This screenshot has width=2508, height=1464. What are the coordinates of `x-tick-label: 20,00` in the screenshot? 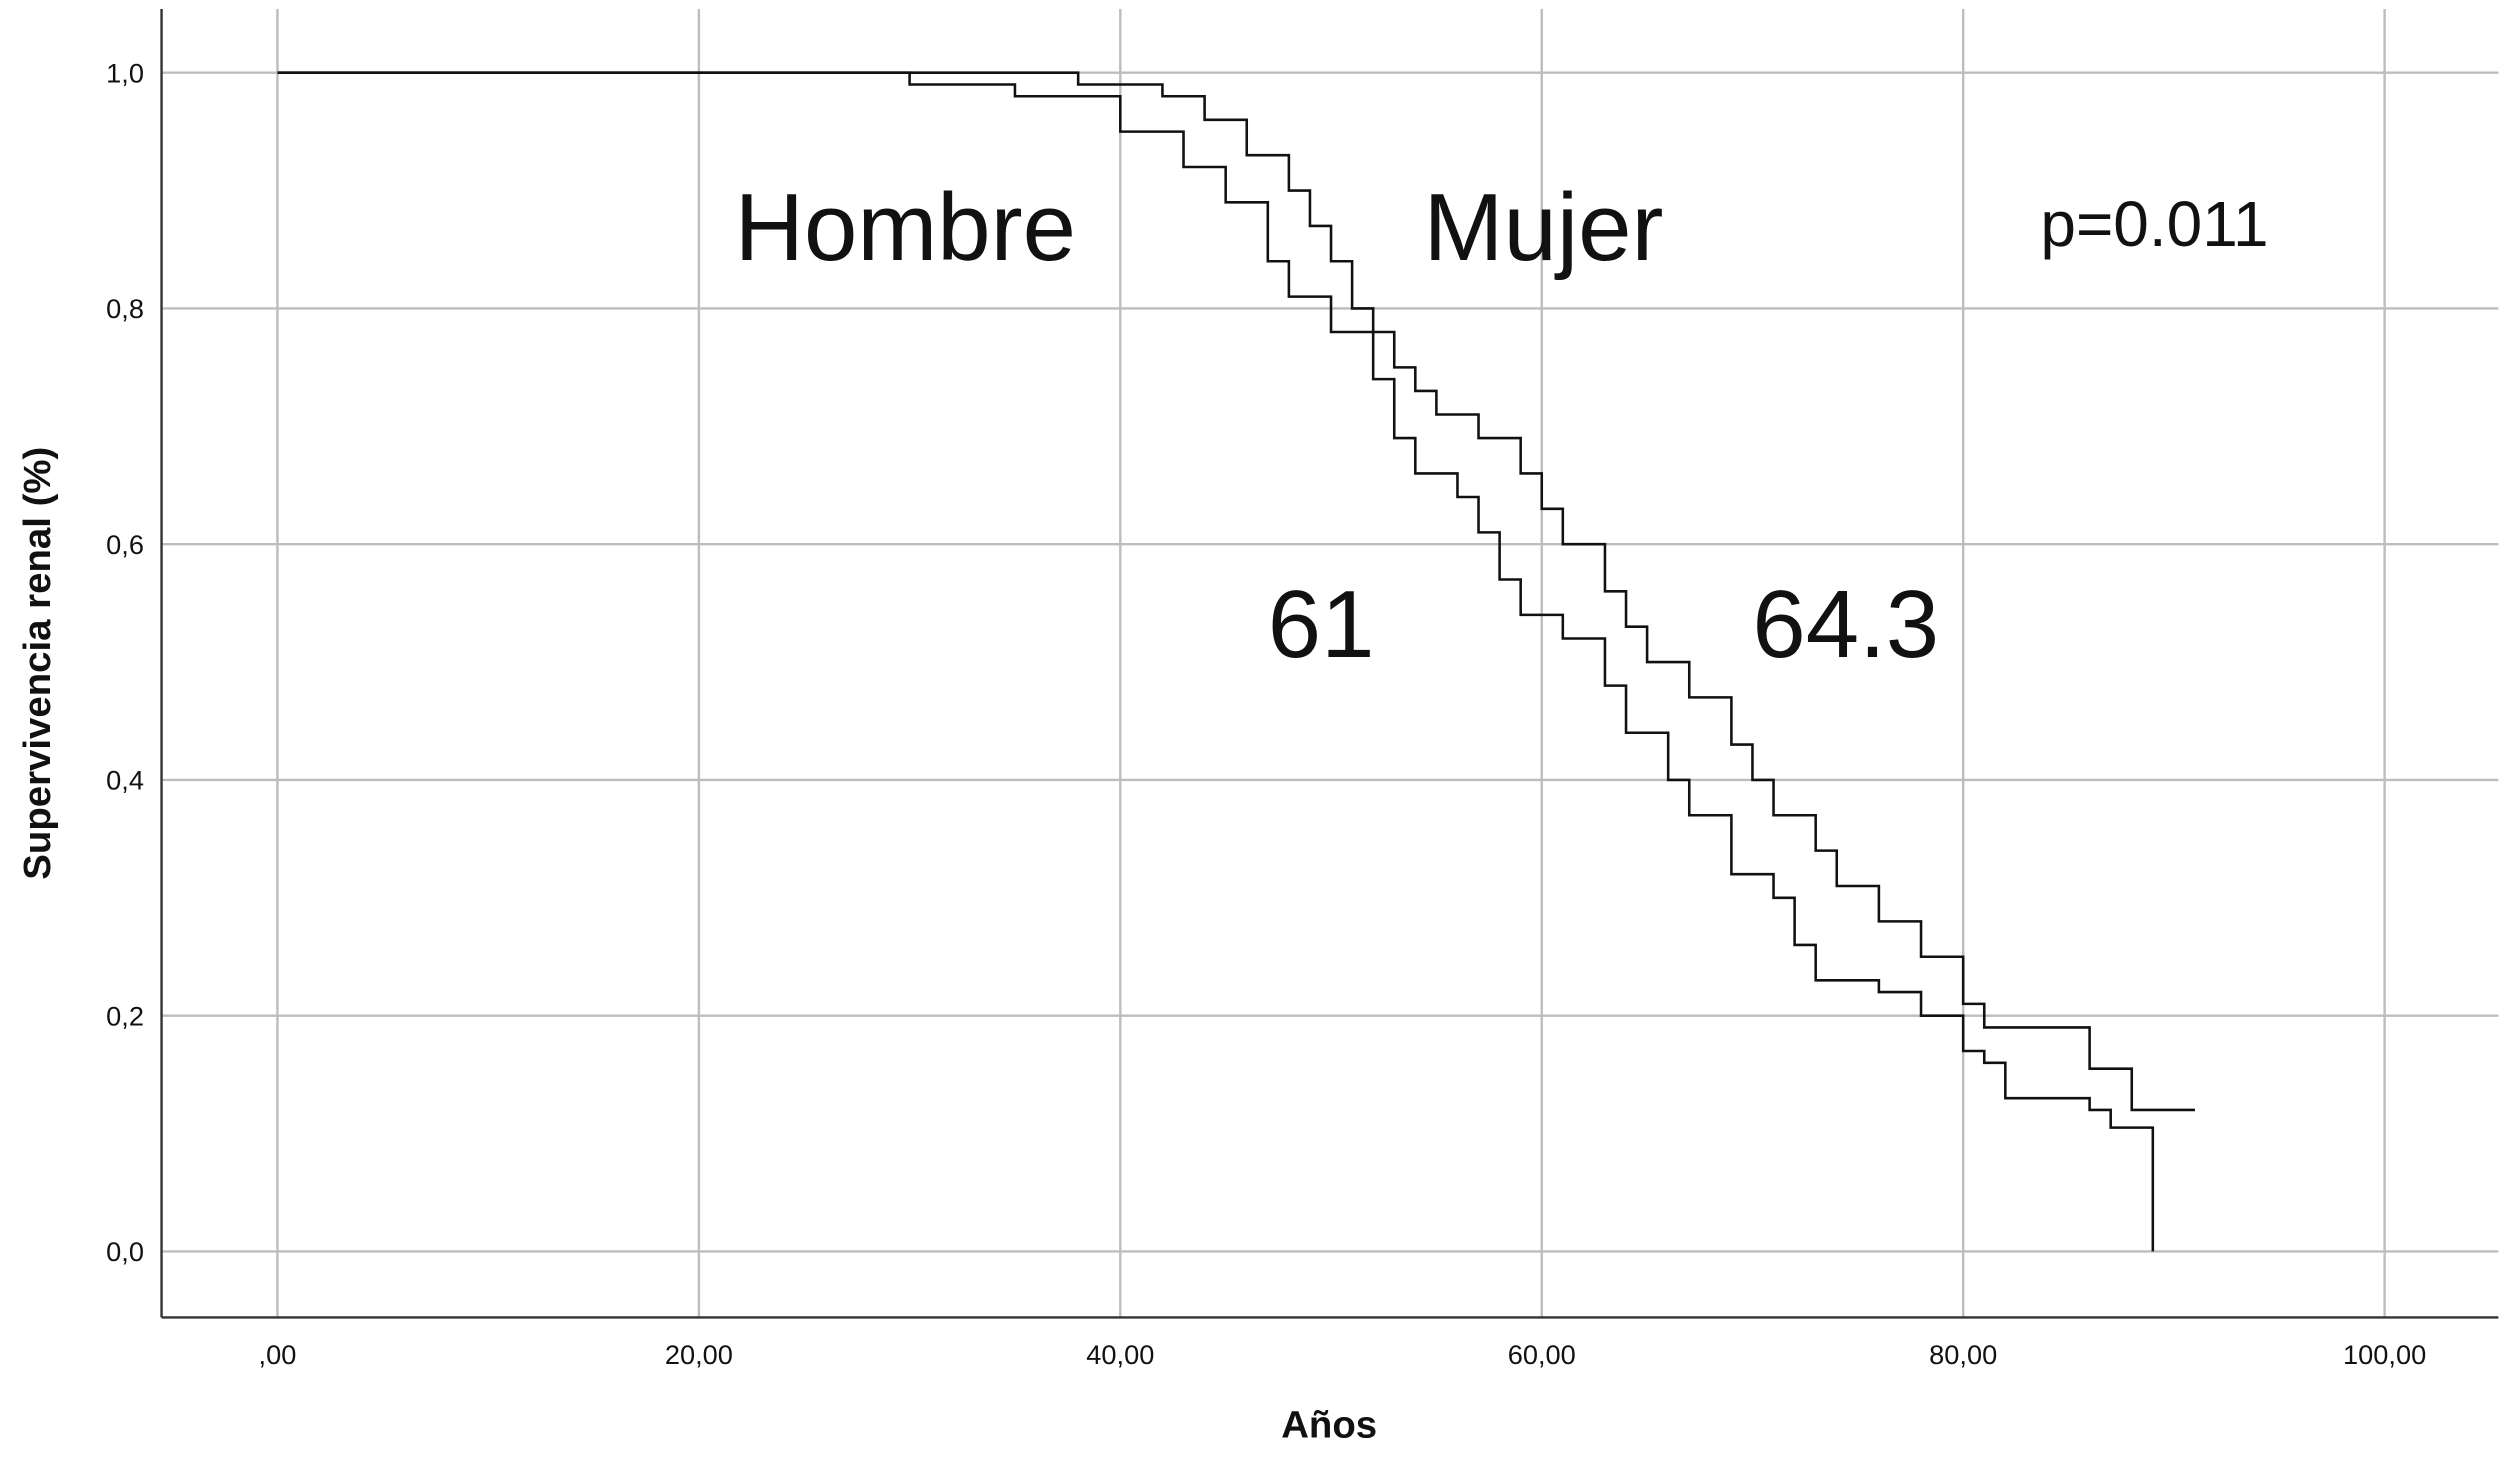 It's located at (699, 1354).